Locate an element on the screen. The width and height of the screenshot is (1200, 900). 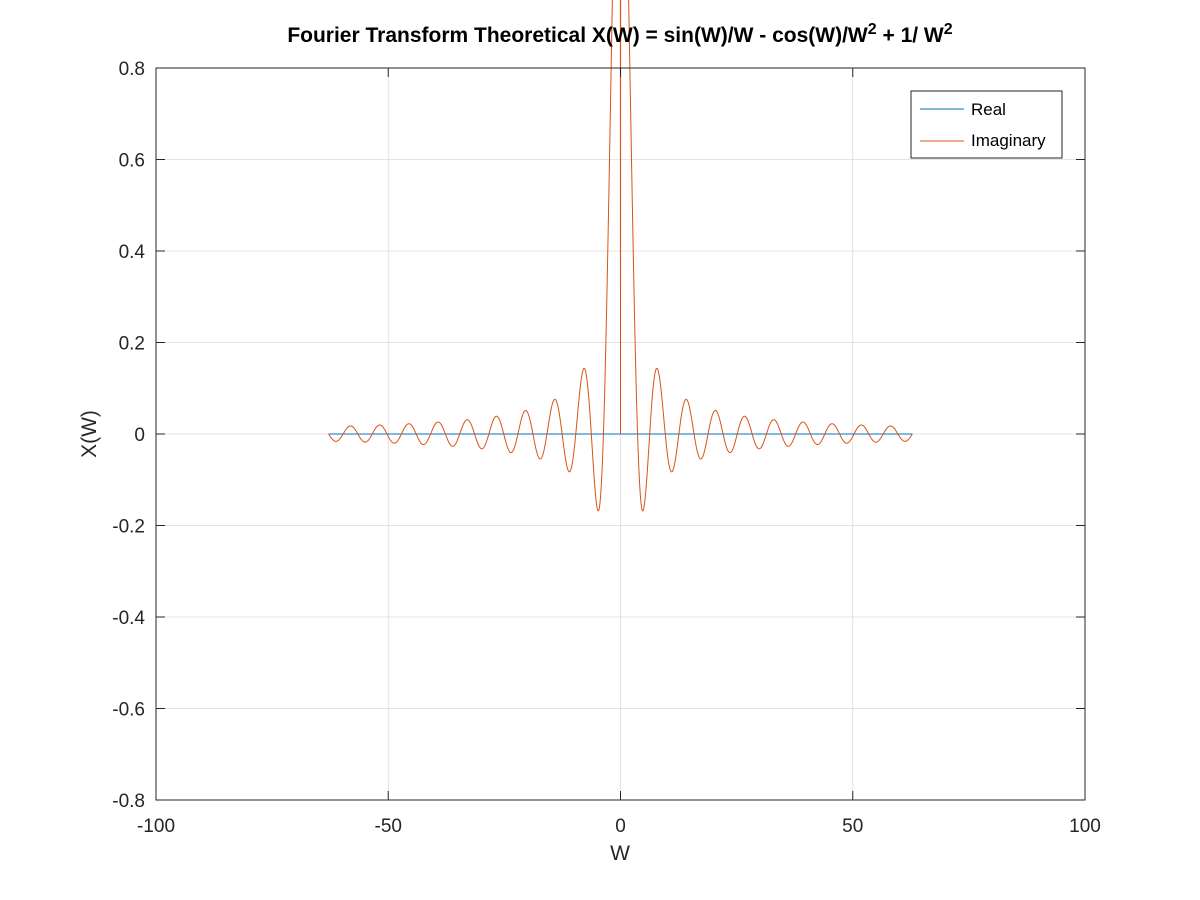
y-tick-label: 0.4 is located at coordinates (132, 252).